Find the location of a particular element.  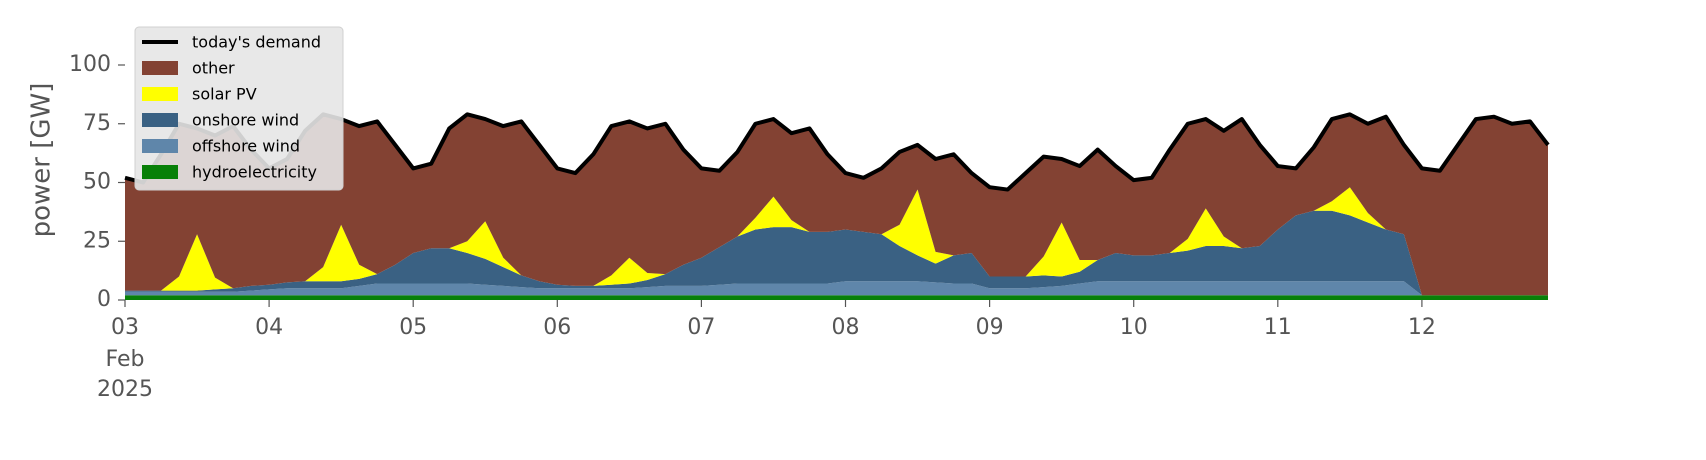

y-axis-label: power [GW] is located at coordinates (42, 160).